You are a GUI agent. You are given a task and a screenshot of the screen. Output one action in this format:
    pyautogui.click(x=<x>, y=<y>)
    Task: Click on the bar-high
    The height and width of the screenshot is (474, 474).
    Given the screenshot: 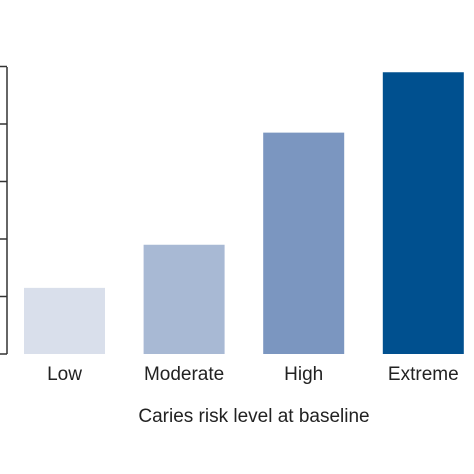 What is the action you would take?
    pyautogui.click(x=304, y=243)
    